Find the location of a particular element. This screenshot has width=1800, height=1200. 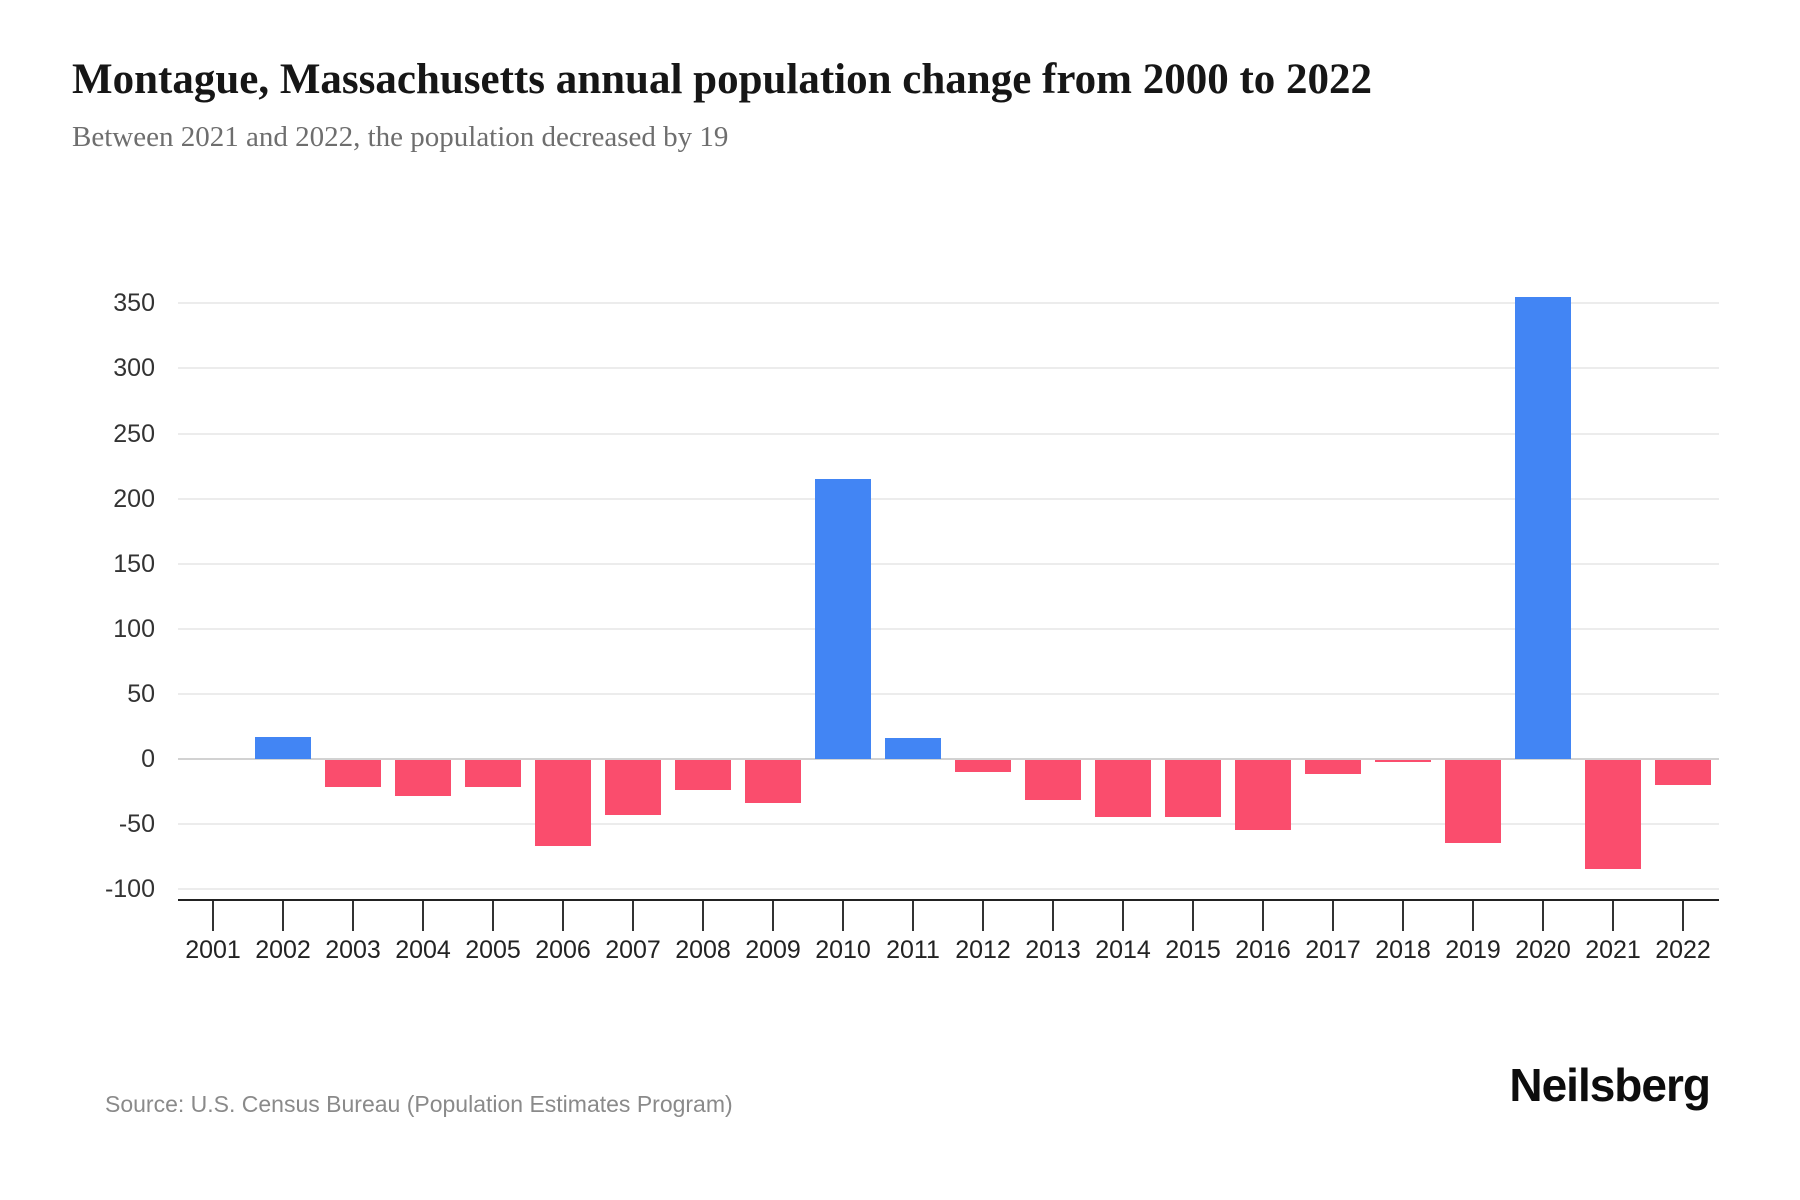

x-axis-tick-label: 2021 is located at coordinates (1613, 950).